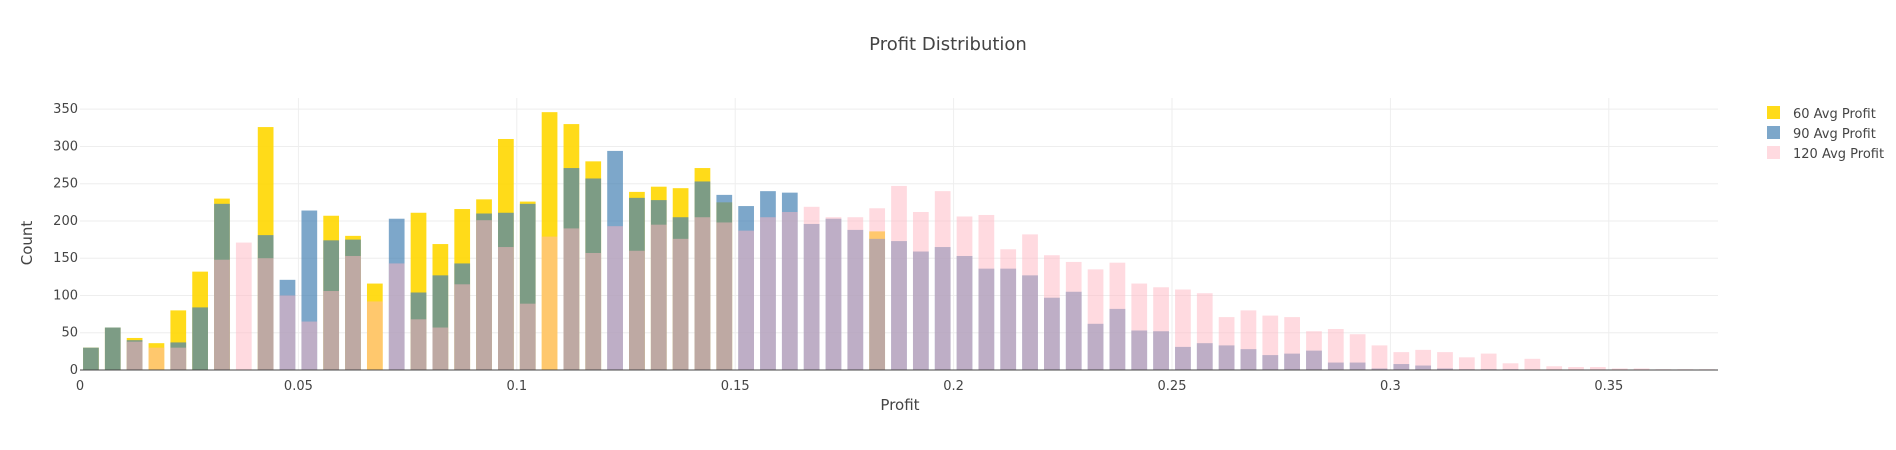 The image size is (1896, 450). I want to click on x-tick-label: 0, so click(80, 386).